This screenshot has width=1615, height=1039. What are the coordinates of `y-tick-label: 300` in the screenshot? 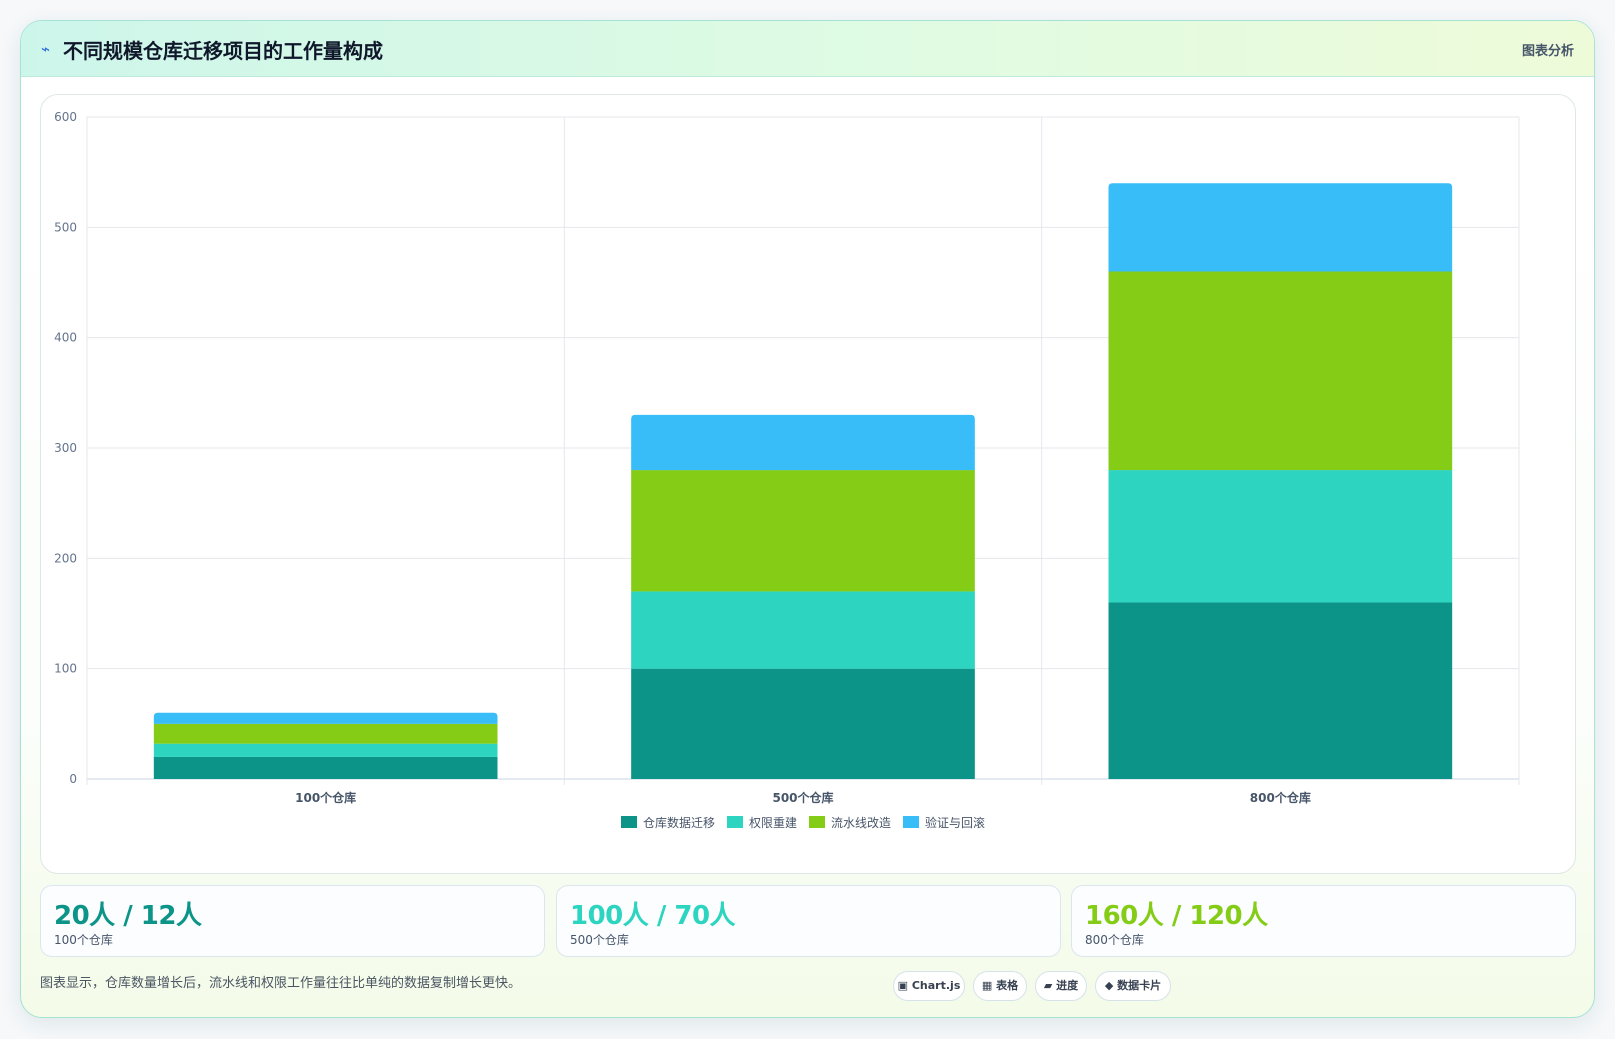 It's located at (65, 448).